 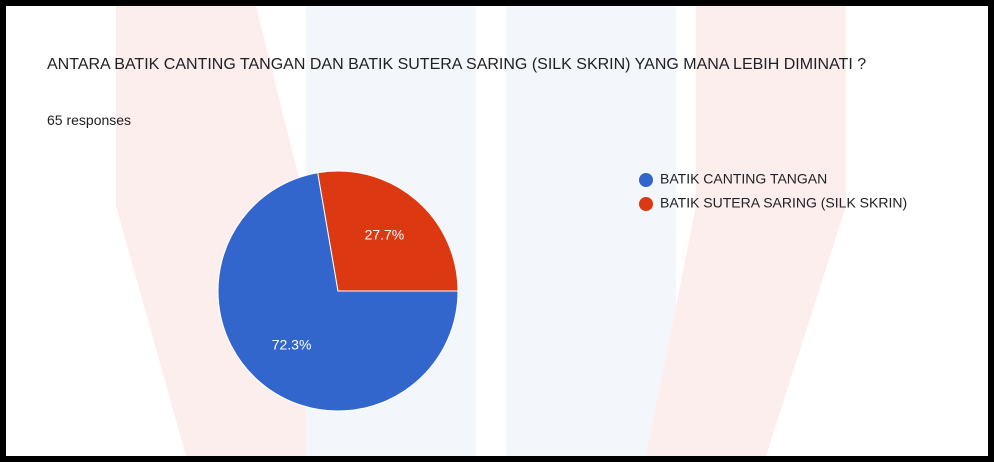 I want to click on slice-label: 72.3%, so click(x=292, y=345).